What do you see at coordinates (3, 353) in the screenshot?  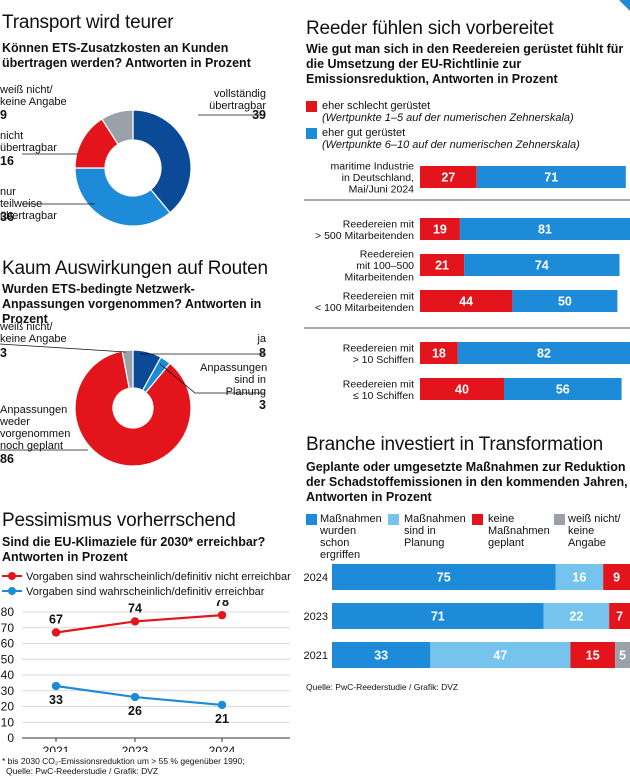 I see `pie2-value-wn: 3` at bounding box center [3, 353].